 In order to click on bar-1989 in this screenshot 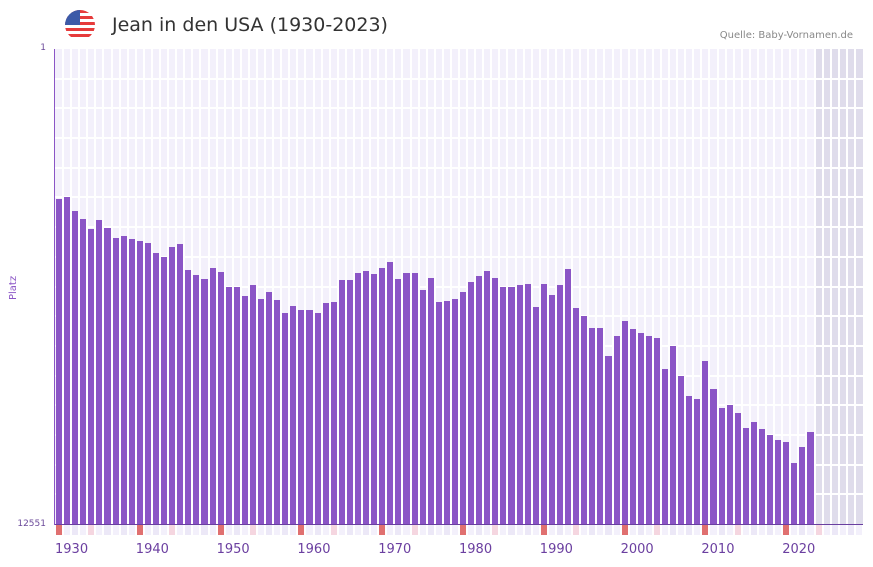, I will do `click(535, 415)`.